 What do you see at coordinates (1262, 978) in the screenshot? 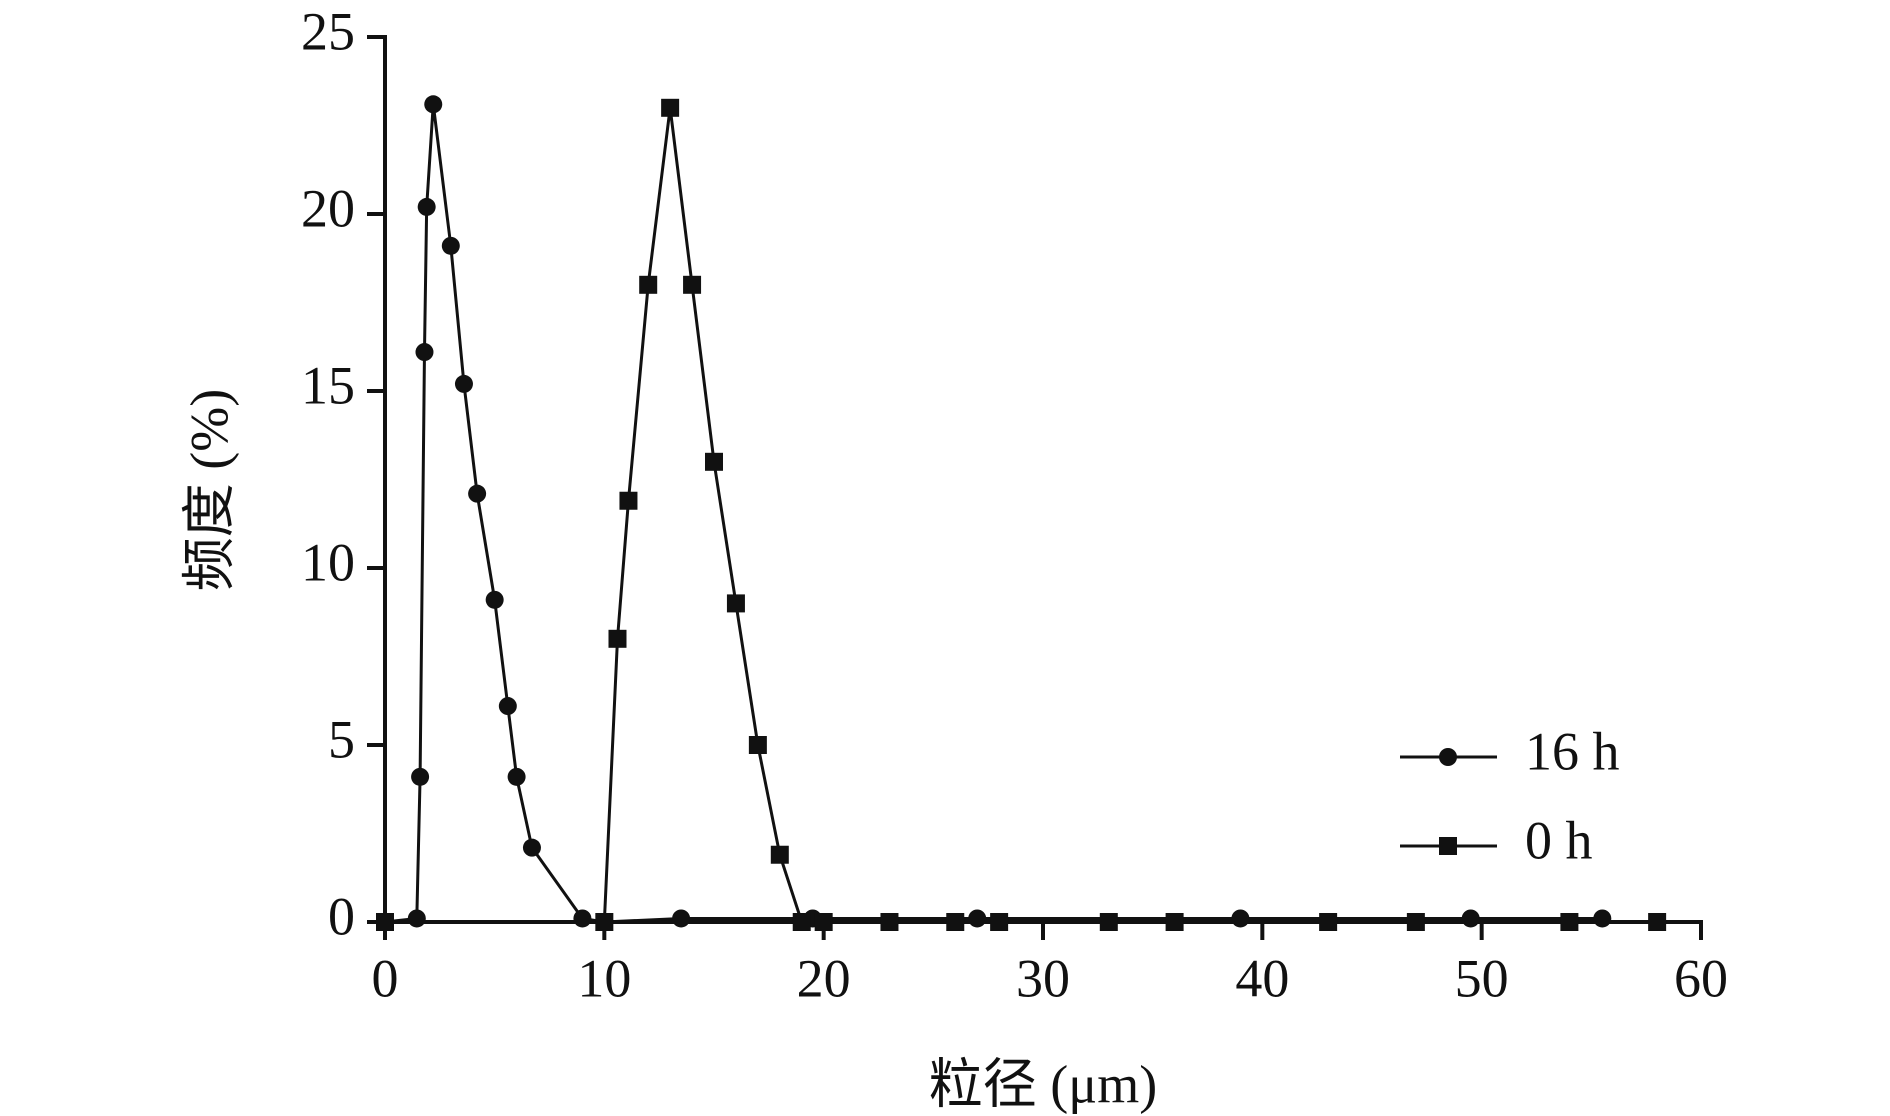
I see `x-tick-label: 40` at bounding box center [1262, 978].